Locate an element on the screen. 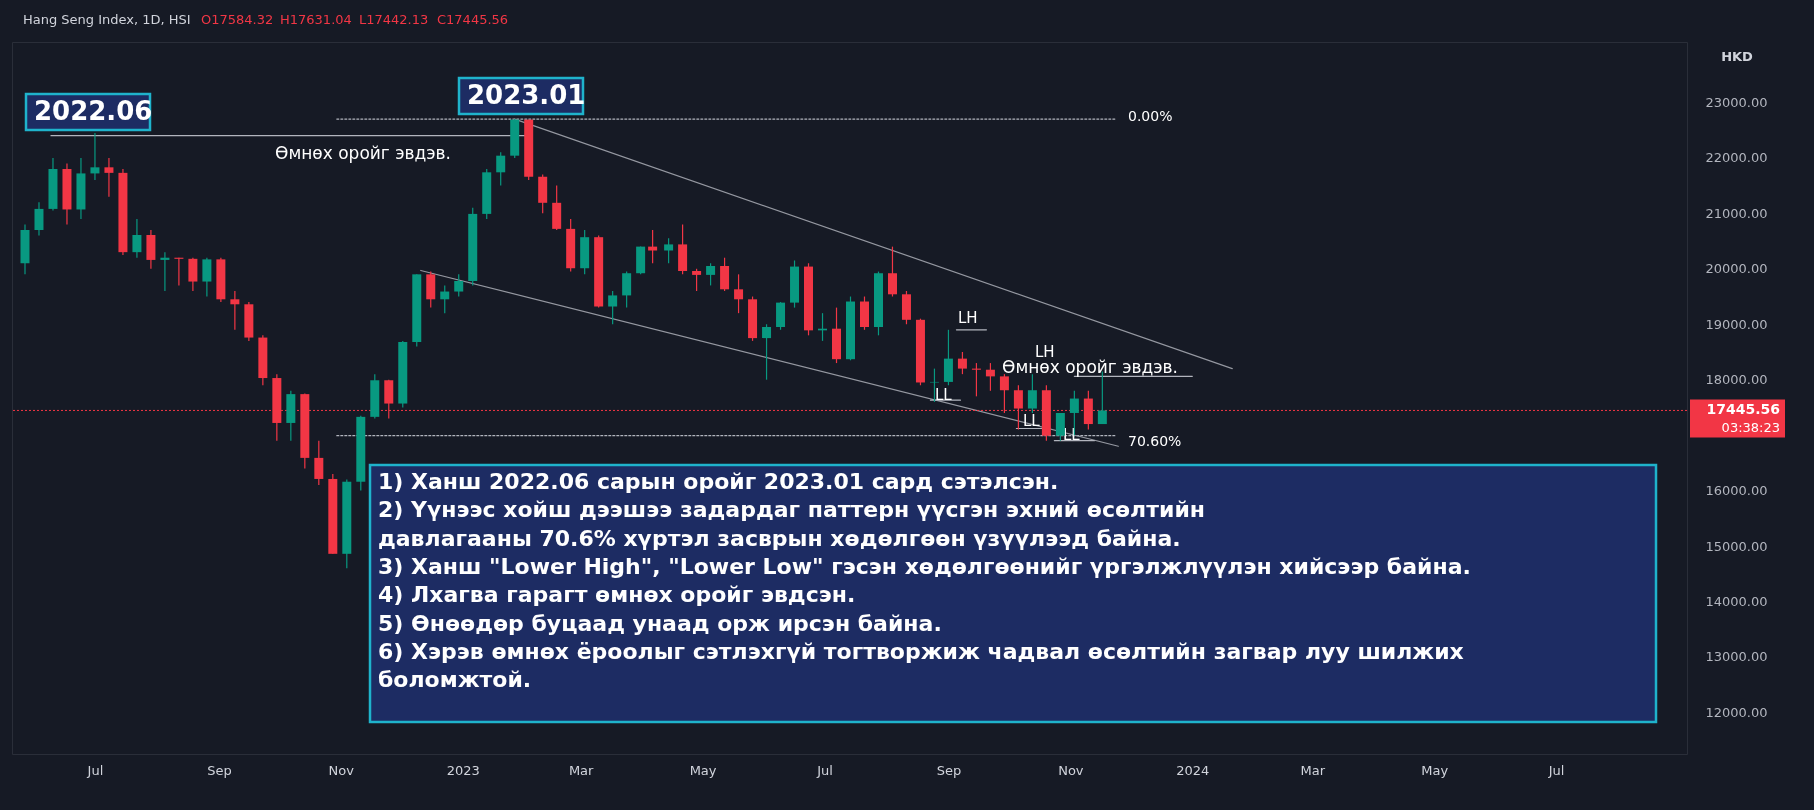 This screenshot has width=1814, height=810. text: 03:38:23 is located at coordinates (1750, 428).